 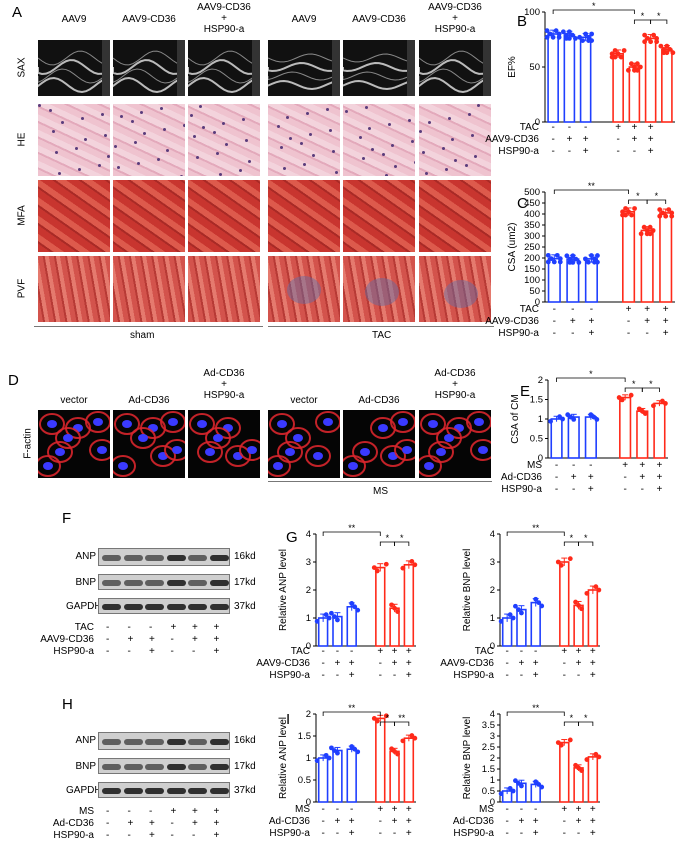 I want to click on y-tick-label: 1.5, so click(x=536, y=400).